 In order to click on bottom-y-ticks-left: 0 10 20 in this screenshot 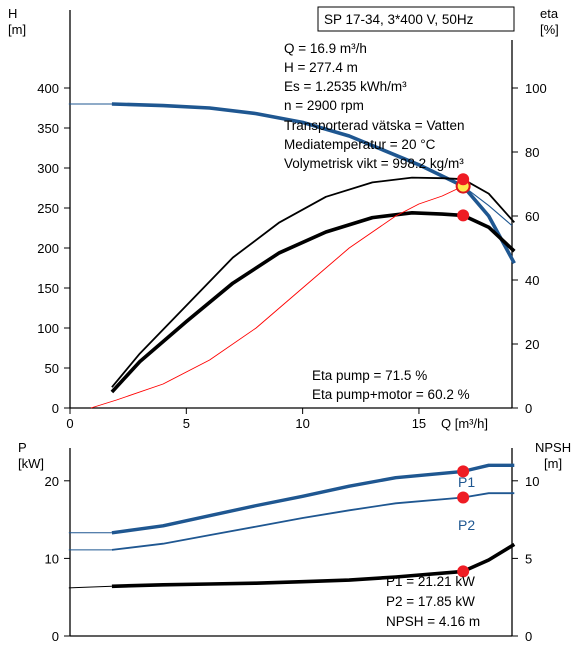, I will do `click(57, 559)`.